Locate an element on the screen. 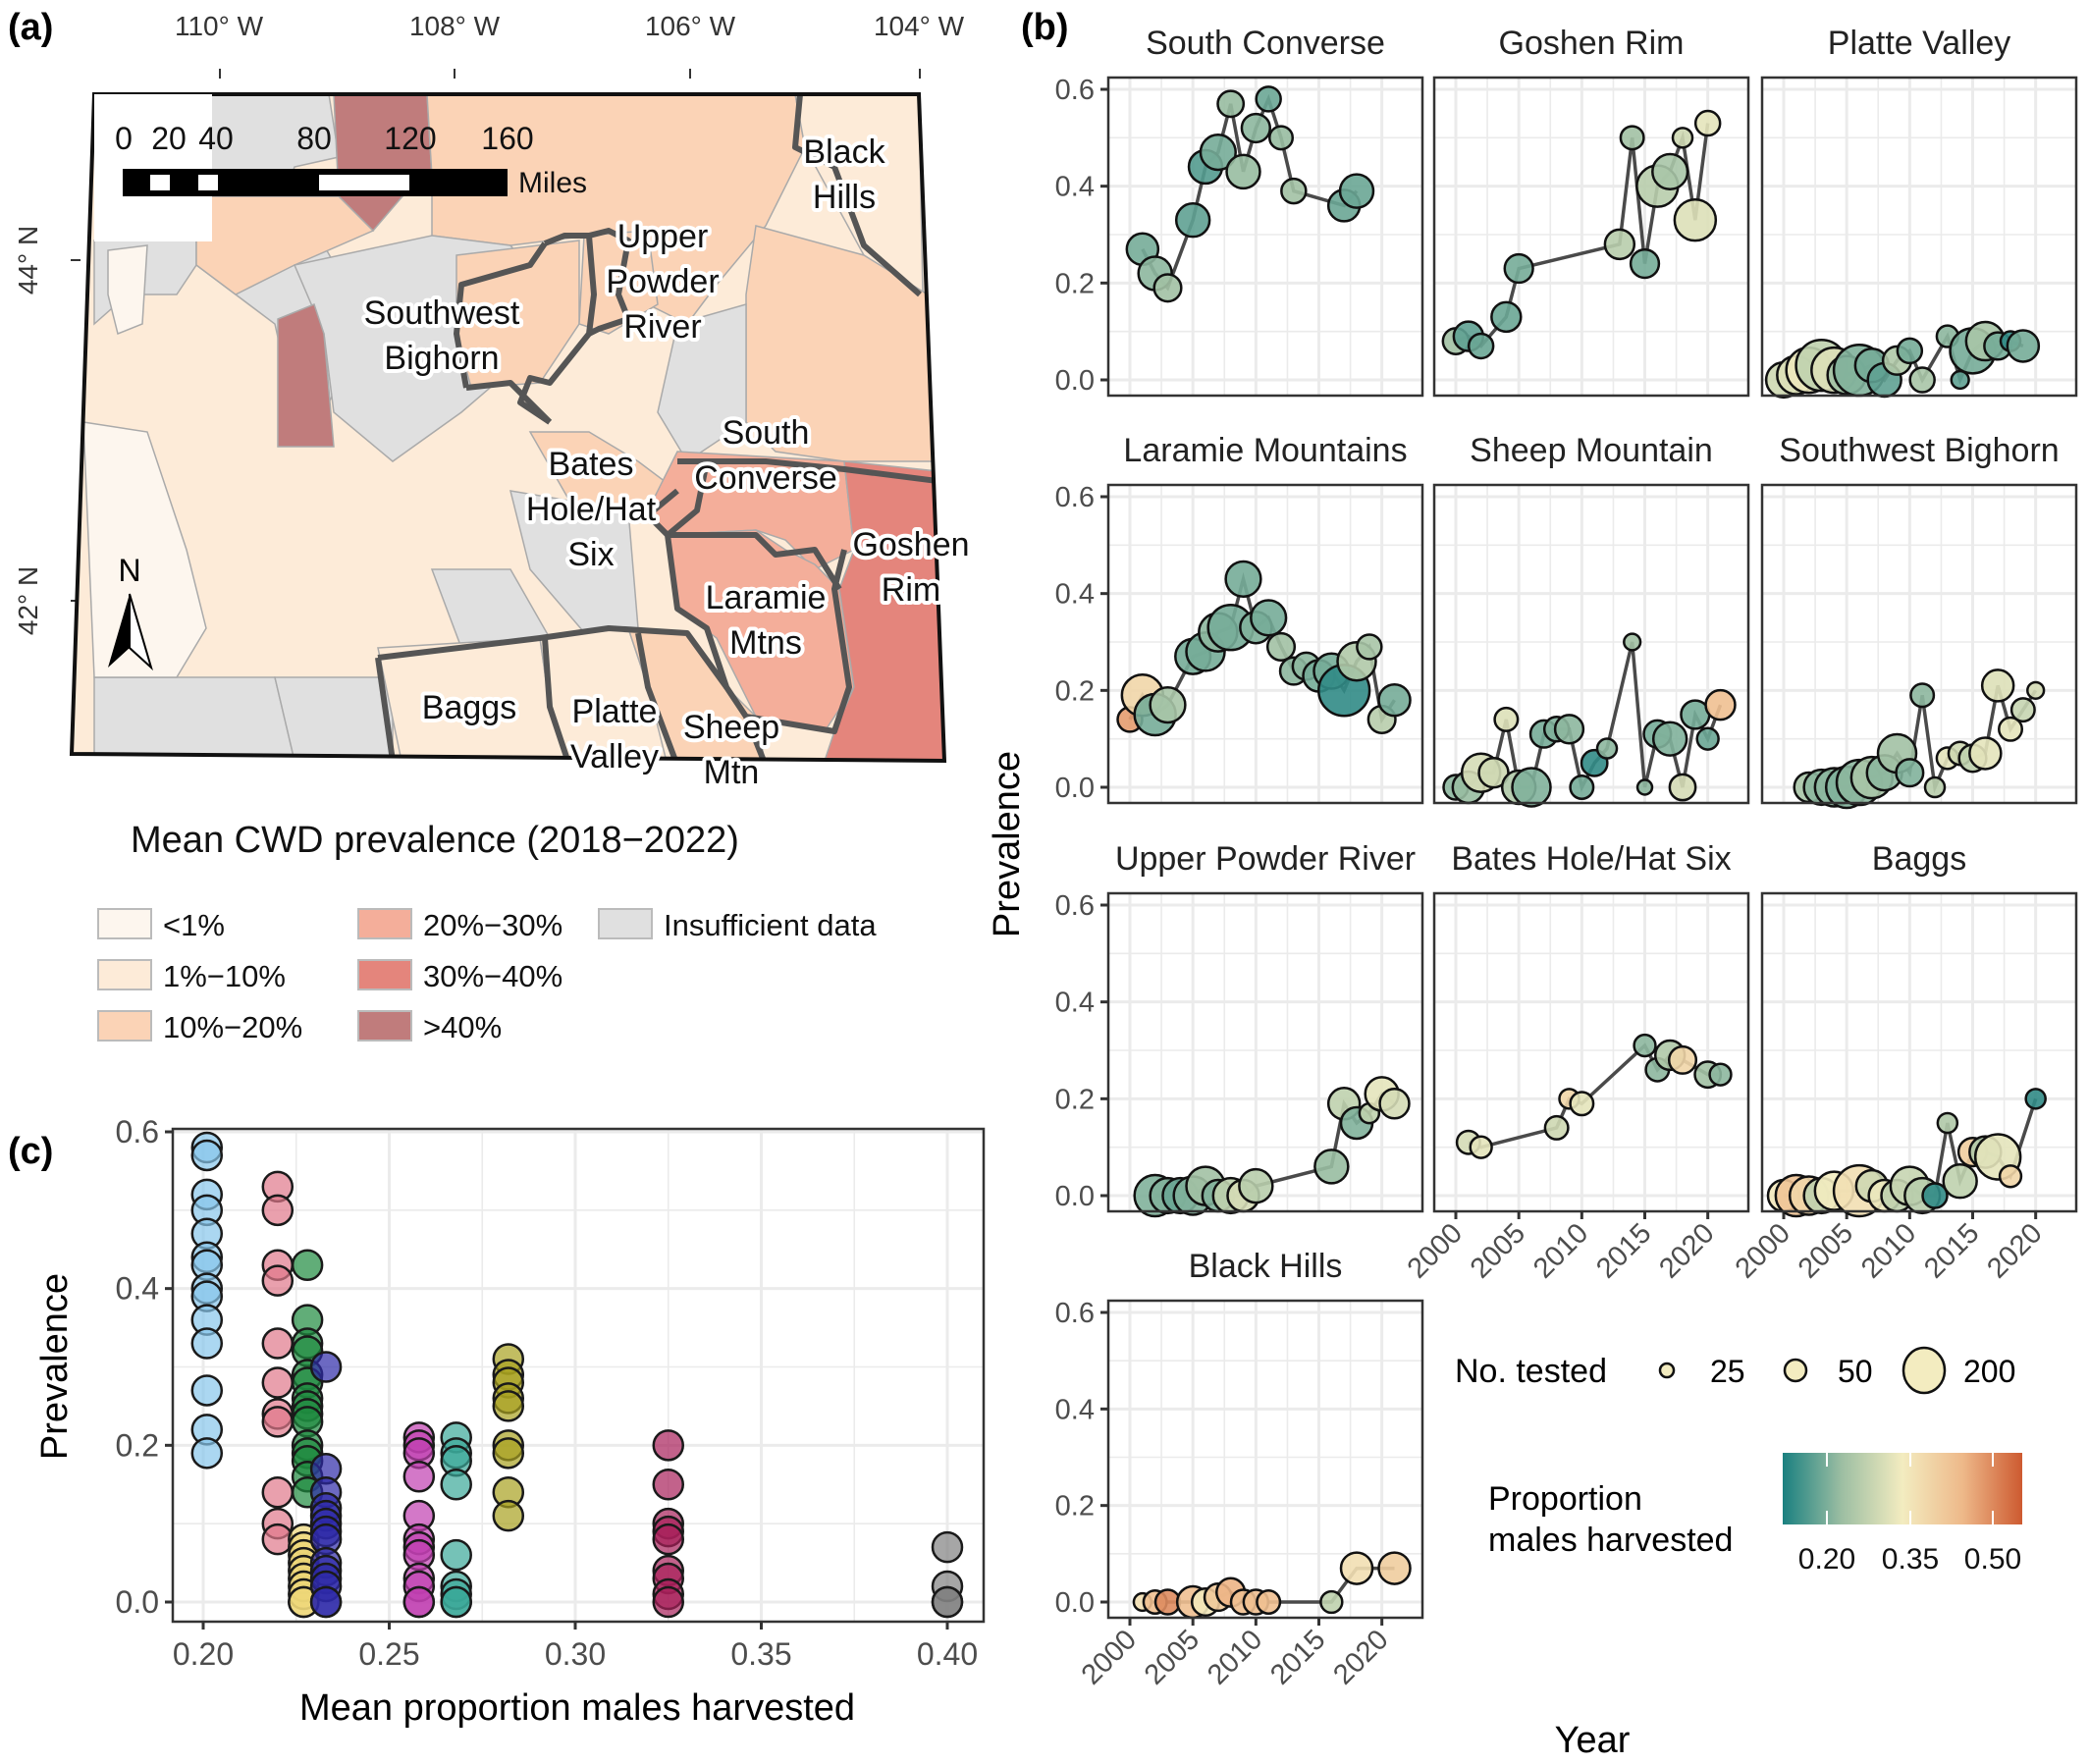 Image resolution: width=2089 pixels, height=1764 pixels. region-label-upper-powder-river: Upper is located at coordinates (663, 236).